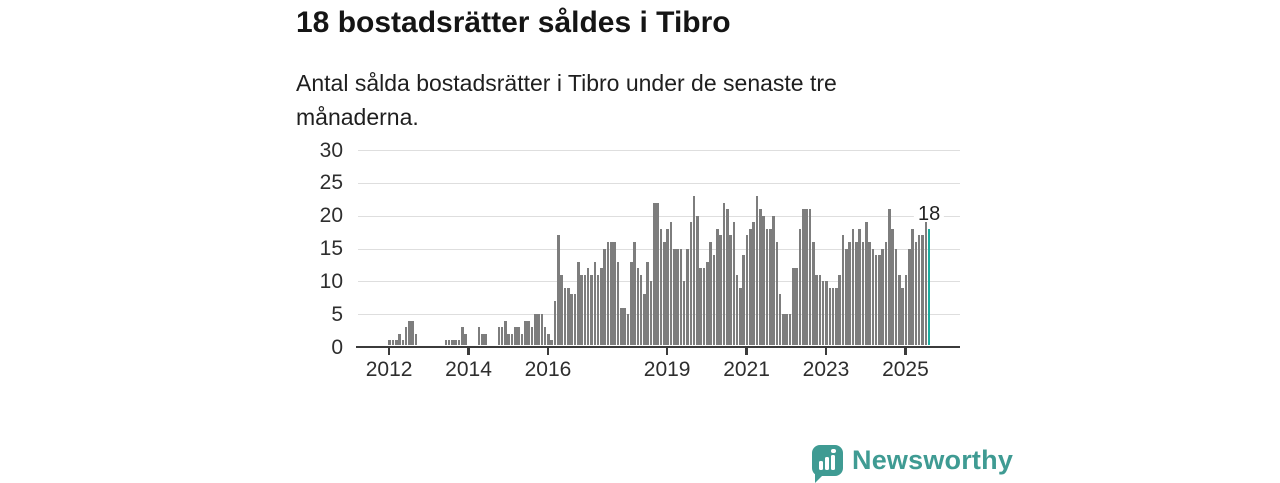 Image resolution: width=1280 pixels, height=483 pixels. Describe the element at coordinates (929, 213) in the screenshot. I see `last-value-label: 18` at that location.